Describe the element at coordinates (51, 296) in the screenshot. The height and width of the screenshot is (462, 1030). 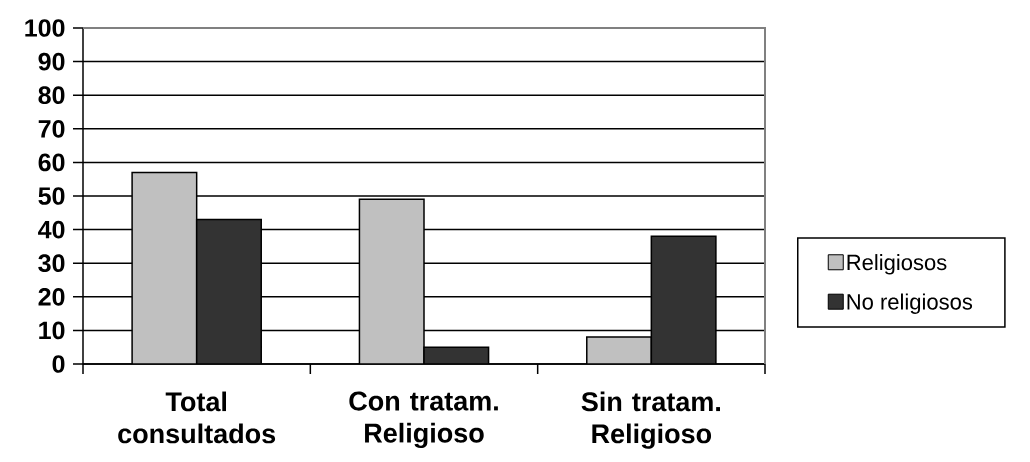
I see `y-tick-label: 20` at that location.